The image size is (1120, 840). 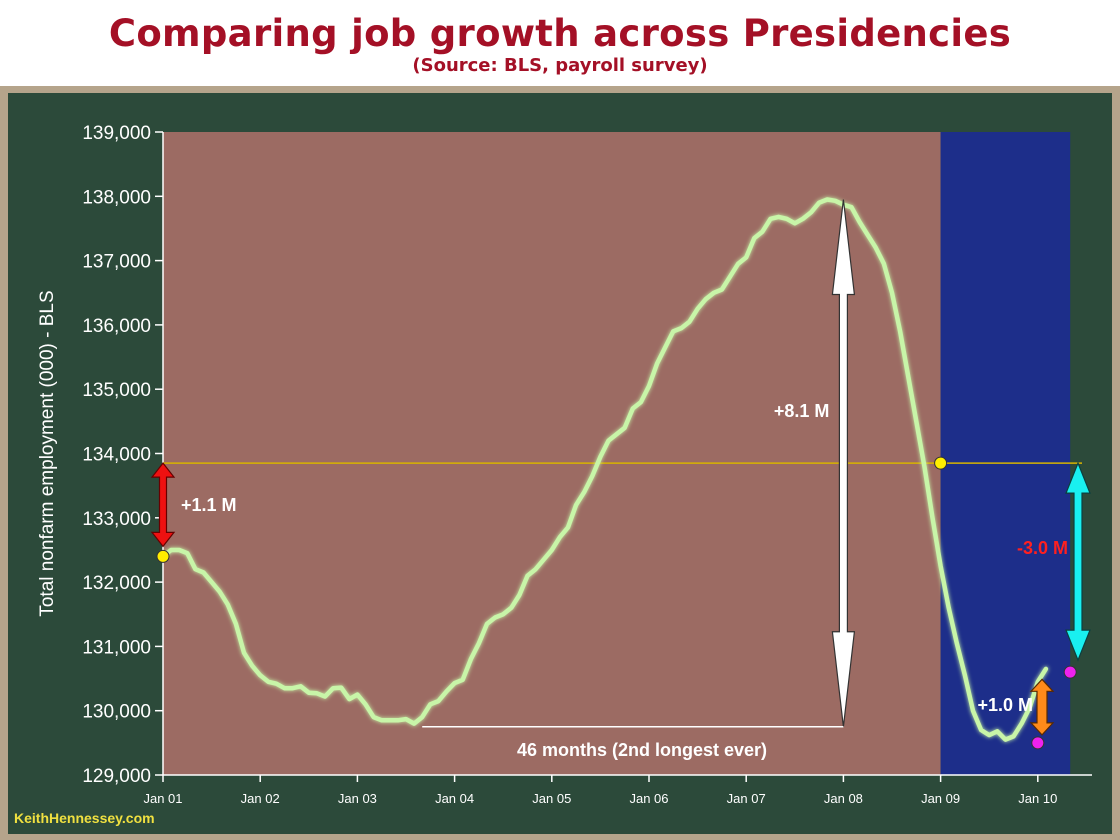 I want to click on arrow-obama-recovery, so click(x=1042, y=707).